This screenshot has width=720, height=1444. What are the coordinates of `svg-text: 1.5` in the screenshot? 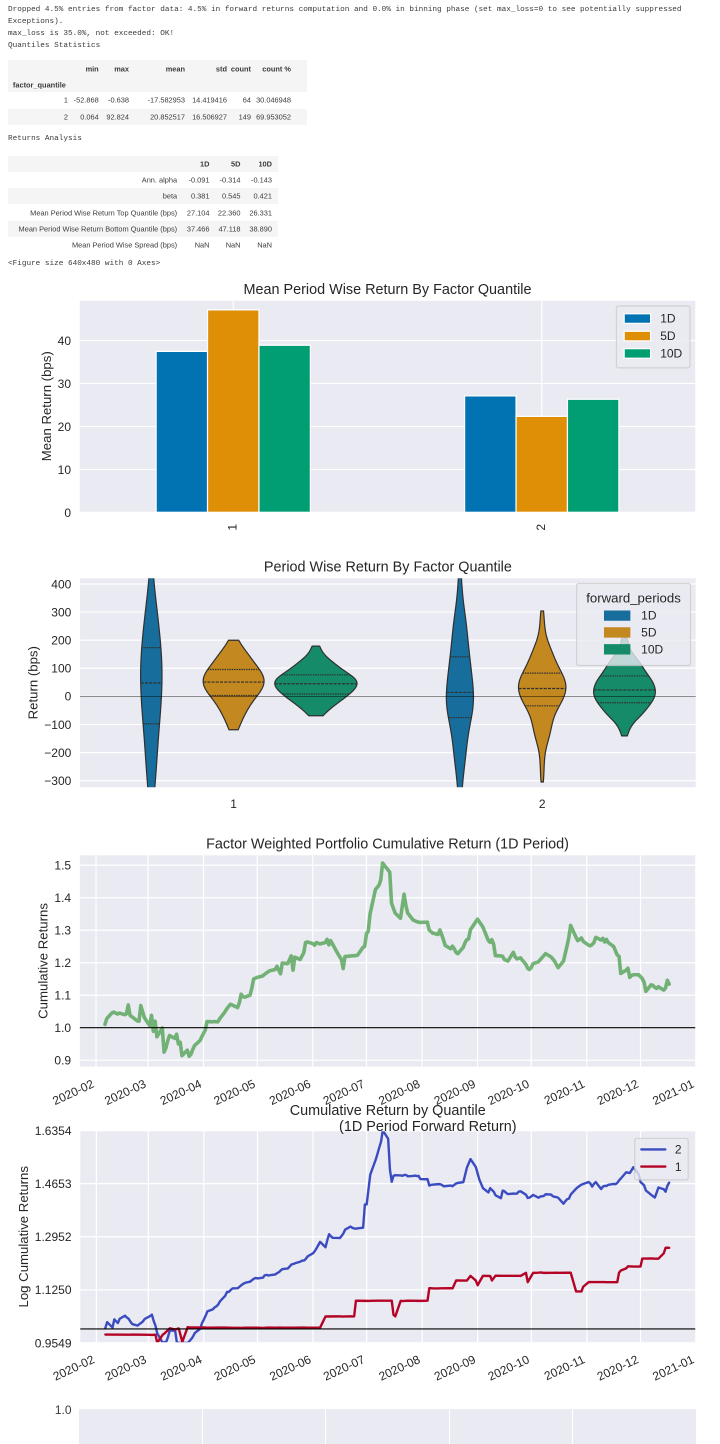 It's located at (62, 866).